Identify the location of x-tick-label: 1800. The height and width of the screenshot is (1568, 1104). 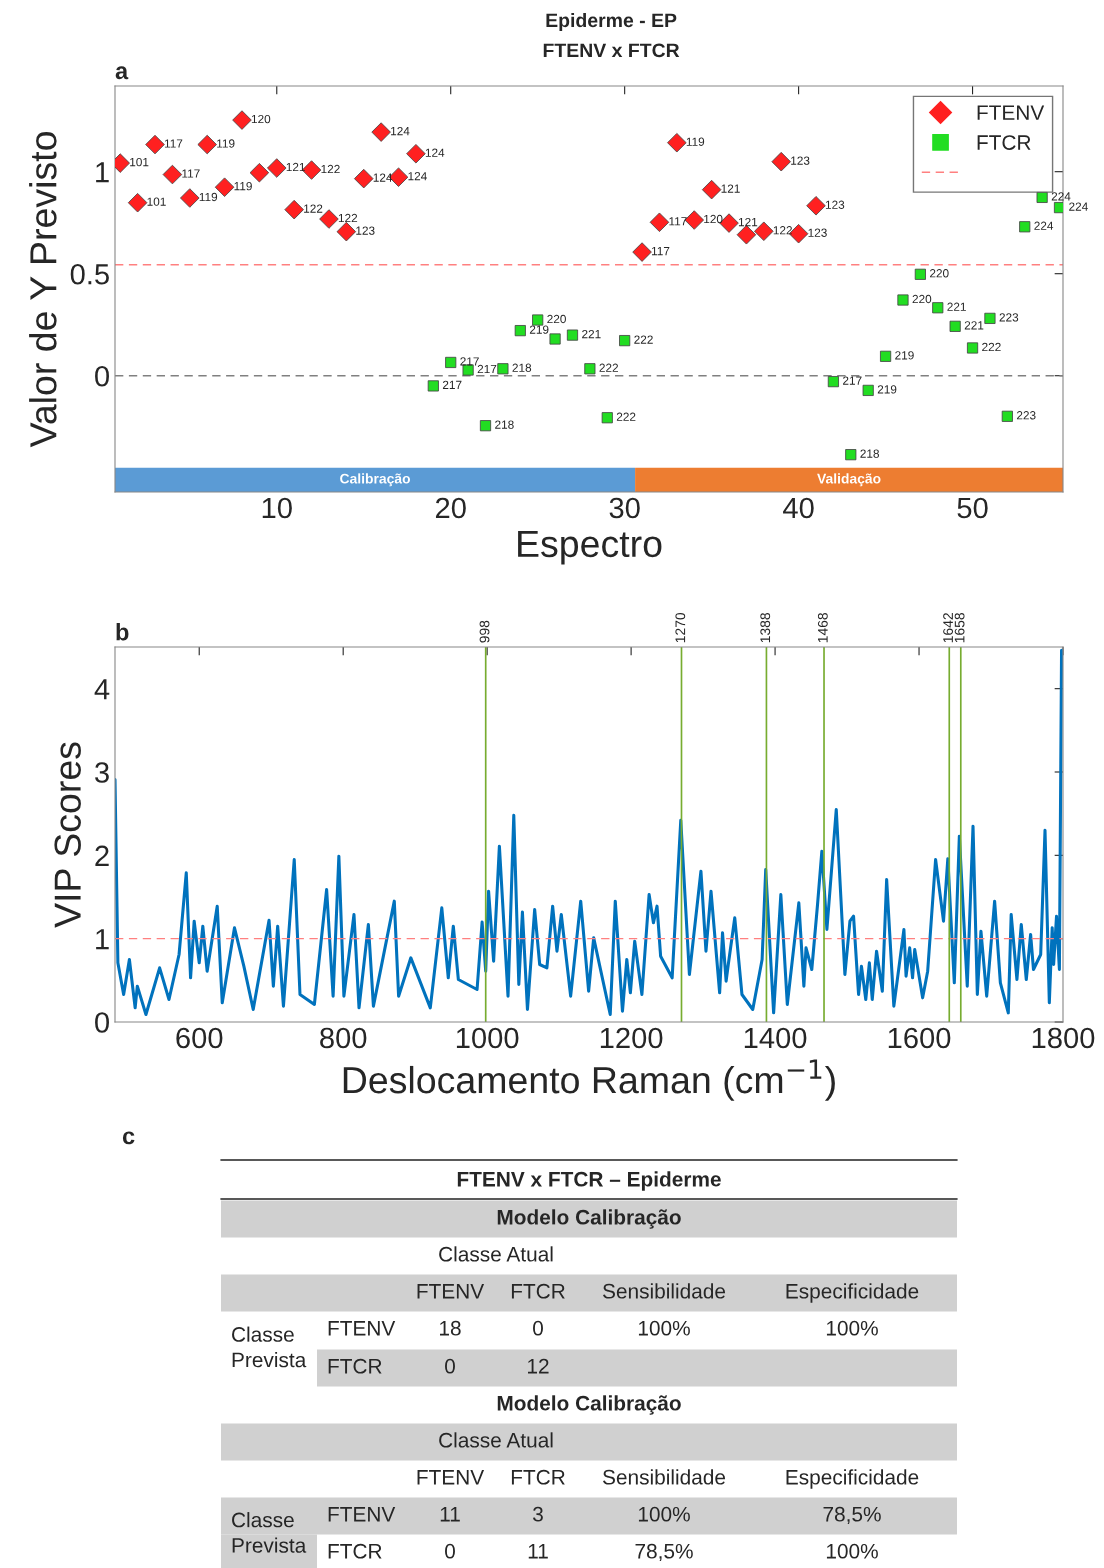
(1063, 1038).